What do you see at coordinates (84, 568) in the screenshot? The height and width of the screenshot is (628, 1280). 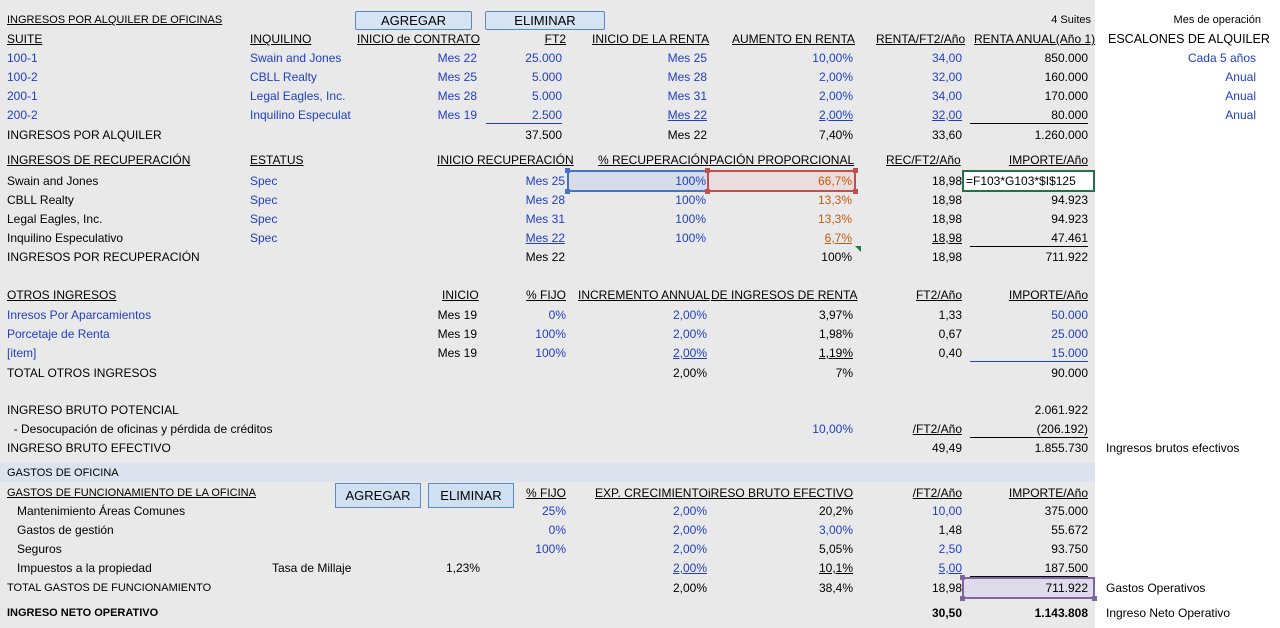 I see `cell: Impuestos a la propiedad` at bounding box center [84, 568].